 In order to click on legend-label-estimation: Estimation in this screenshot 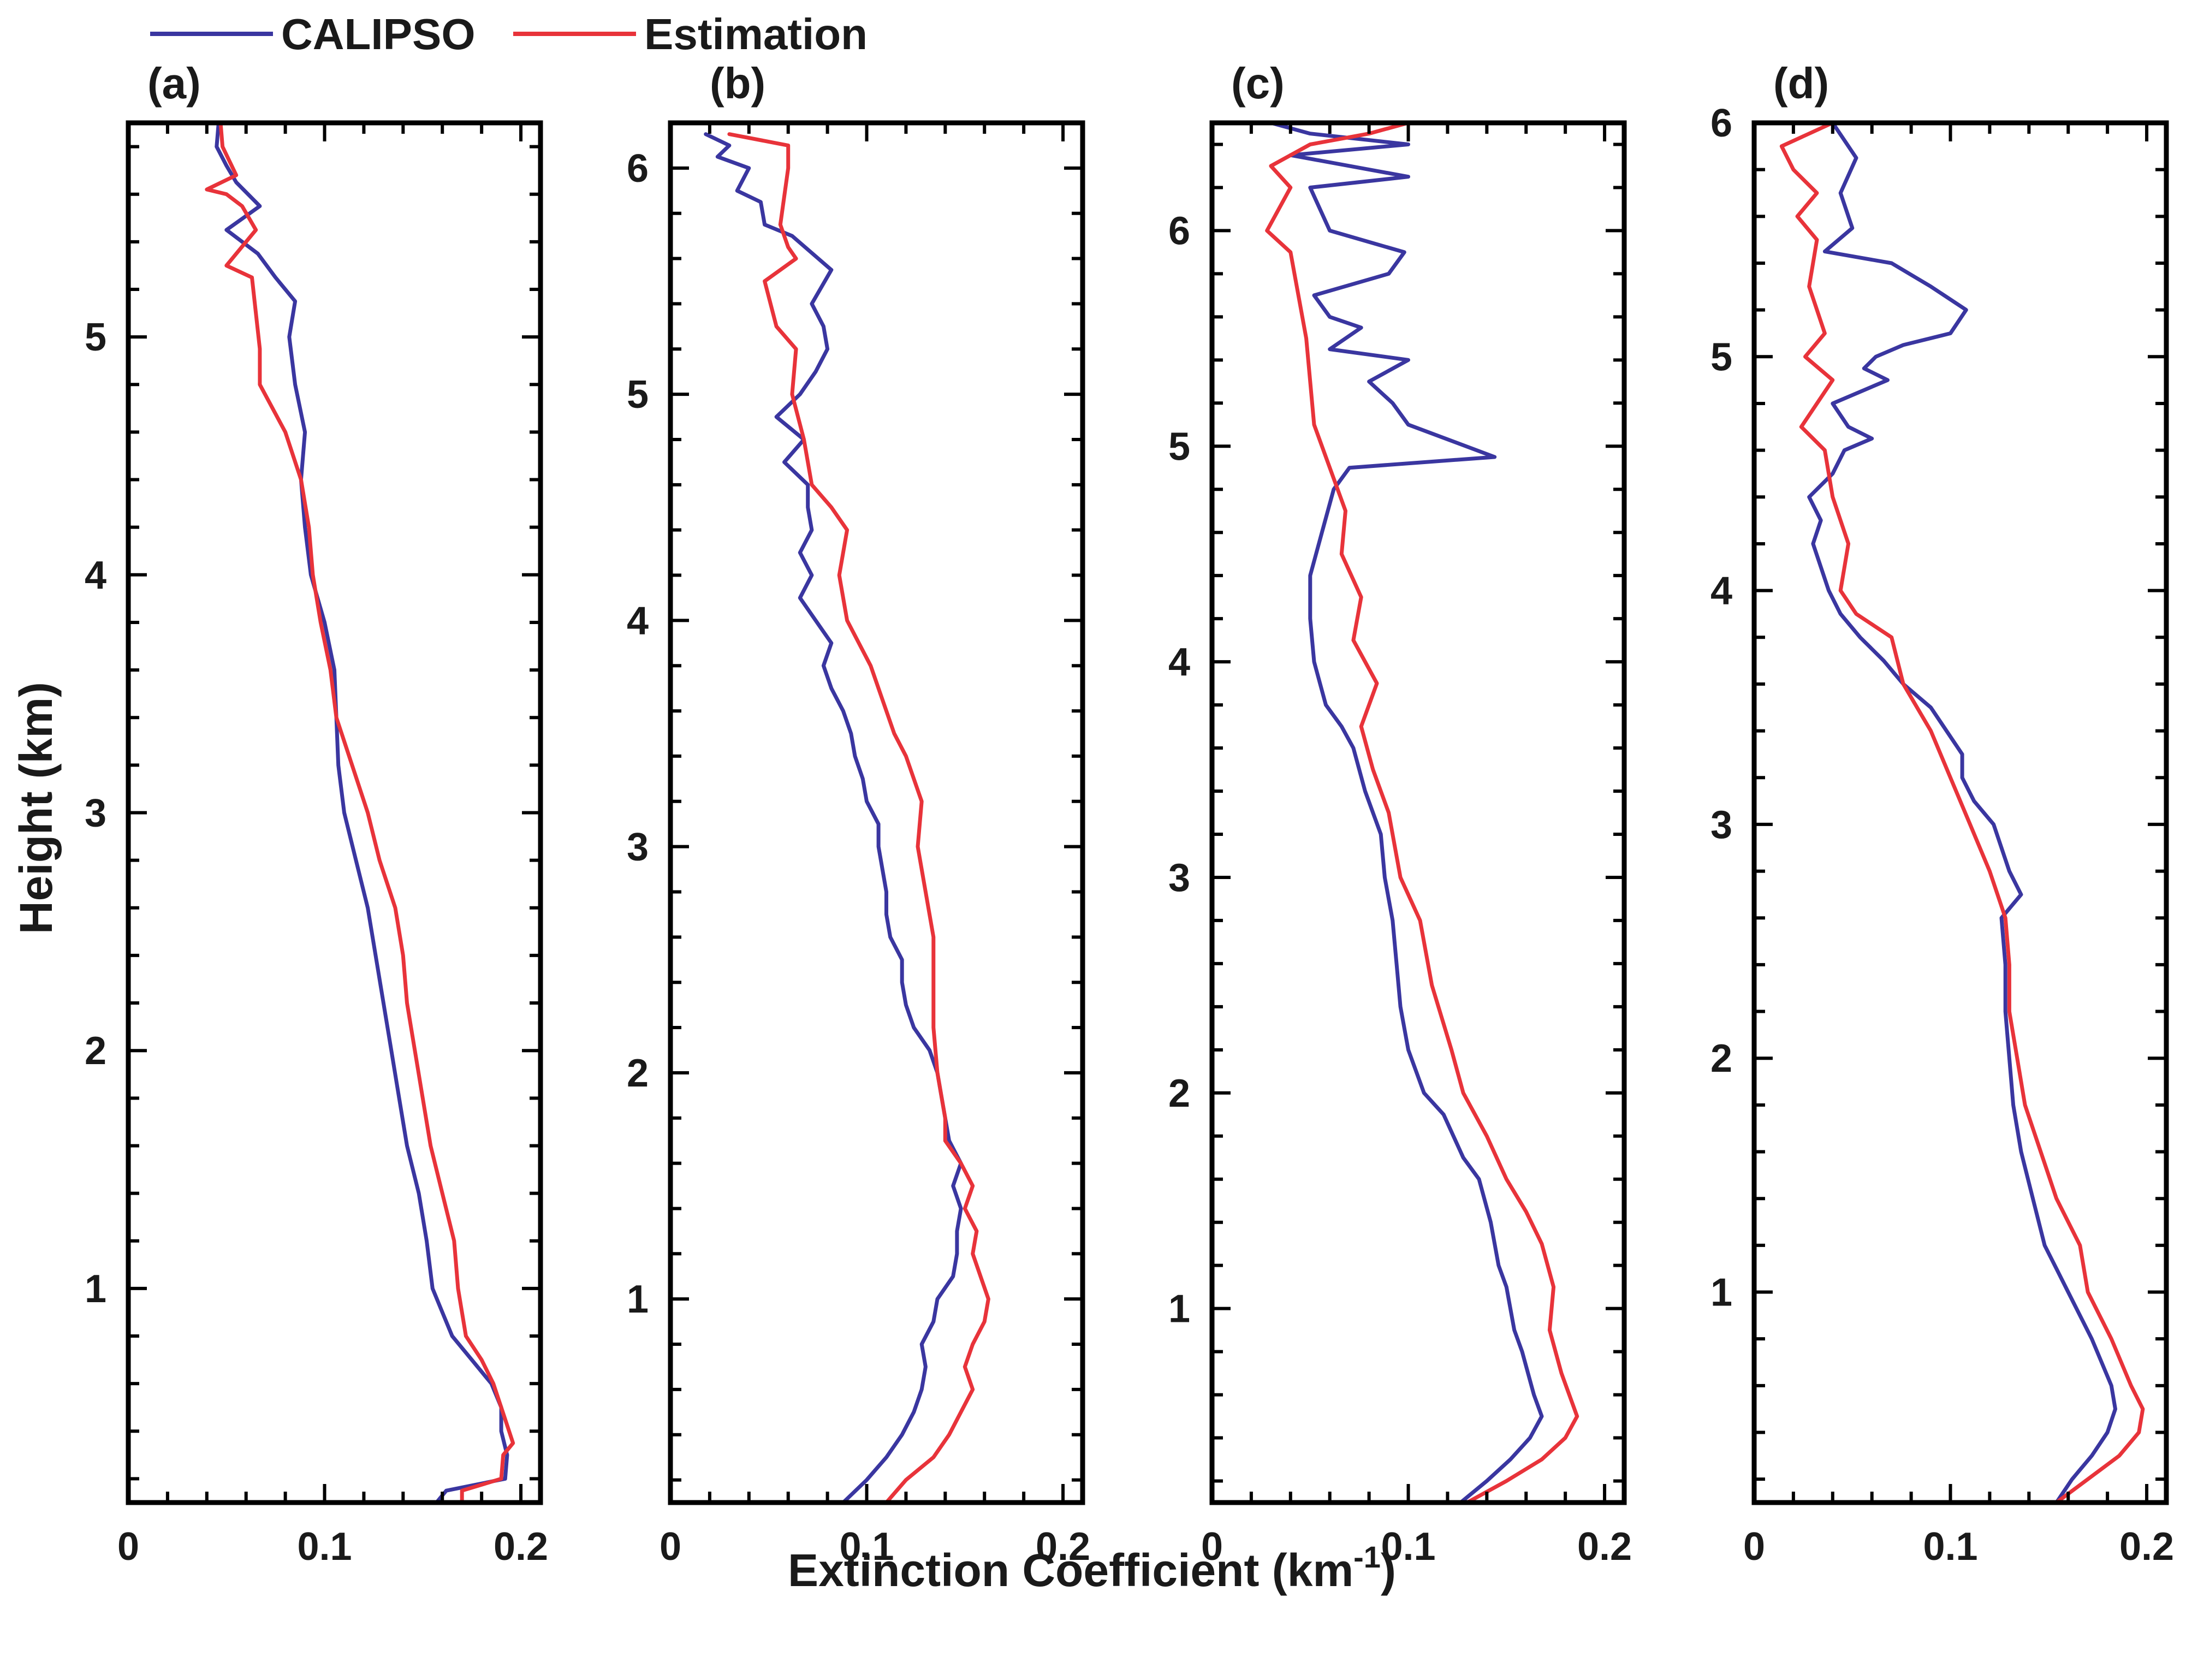, I will do `click(756, 34)`.